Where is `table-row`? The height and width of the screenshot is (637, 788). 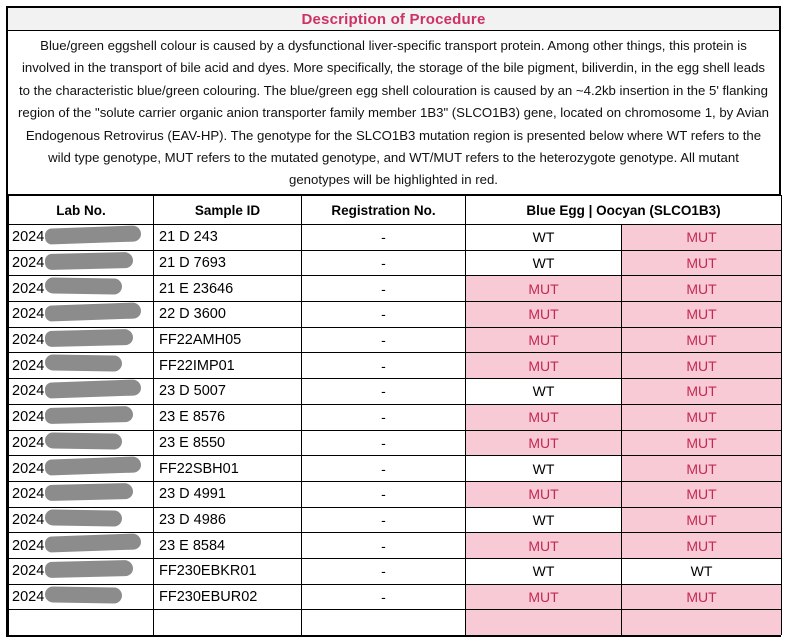
table-row is located at coordinates (395, 622).